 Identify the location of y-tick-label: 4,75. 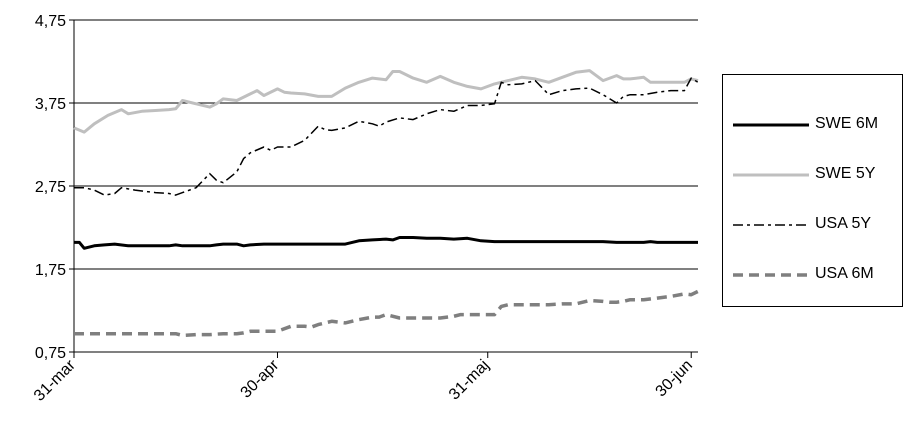
(50, 21).